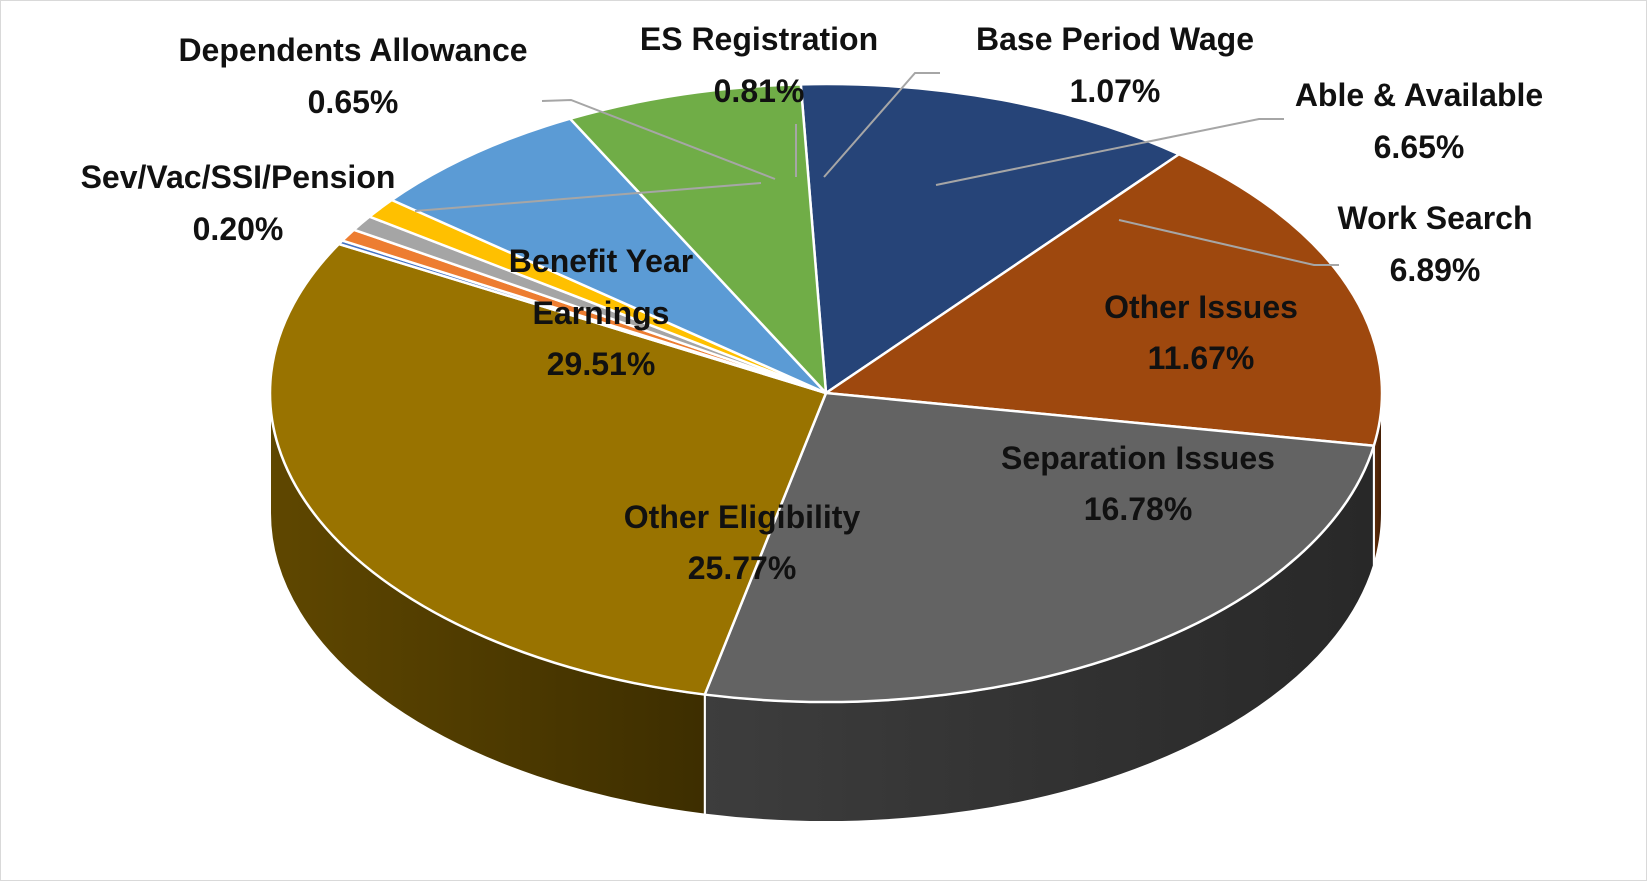  What do you see at coordinates (238, 229) in the screenshot?
I see `value-label-sev-vac-ssi-pension: 0.20%` at bounding box center [238, 229].